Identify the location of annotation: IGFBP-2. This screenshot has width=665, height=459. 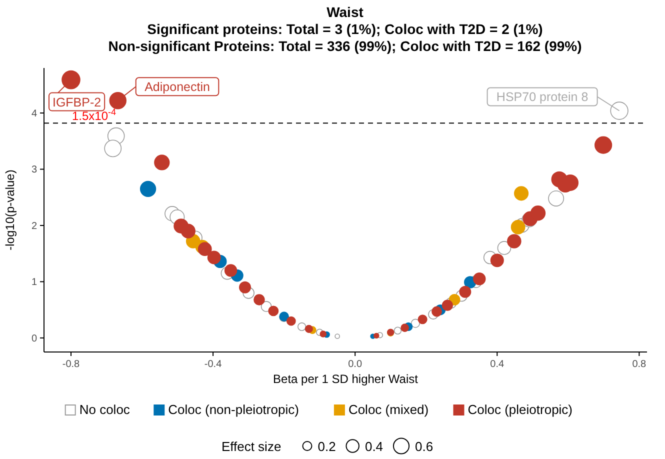
(77, 102).